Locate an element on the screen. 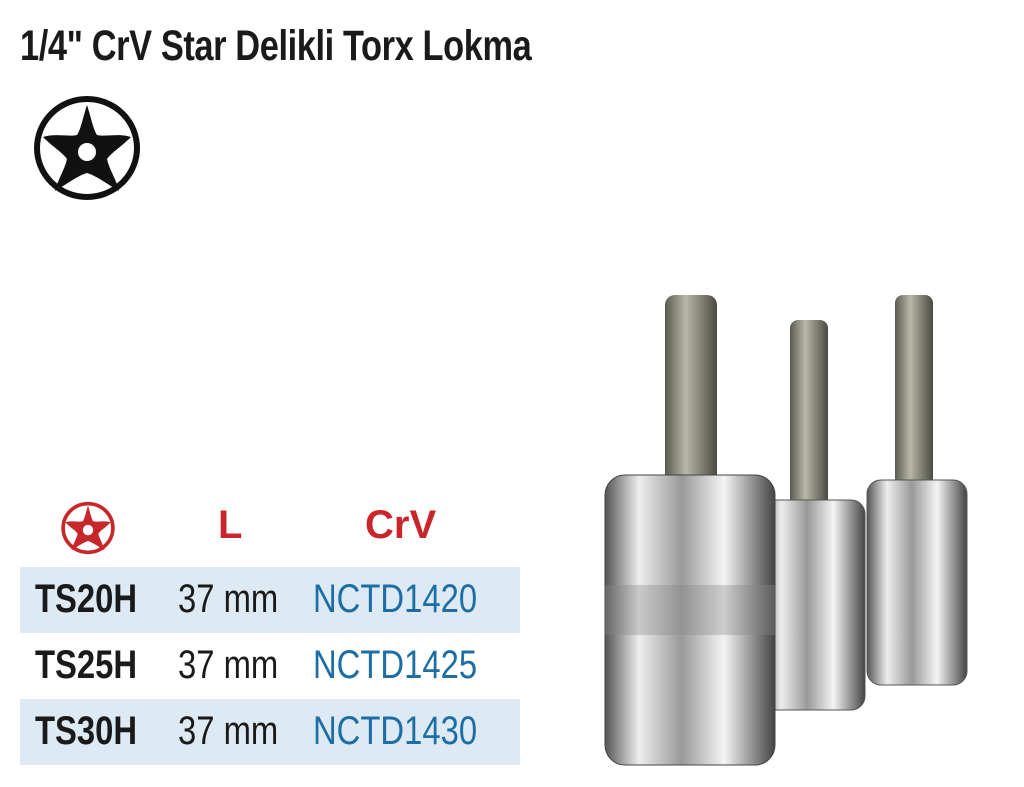  size-cell: TS25H is located at coordinates (86, 665).